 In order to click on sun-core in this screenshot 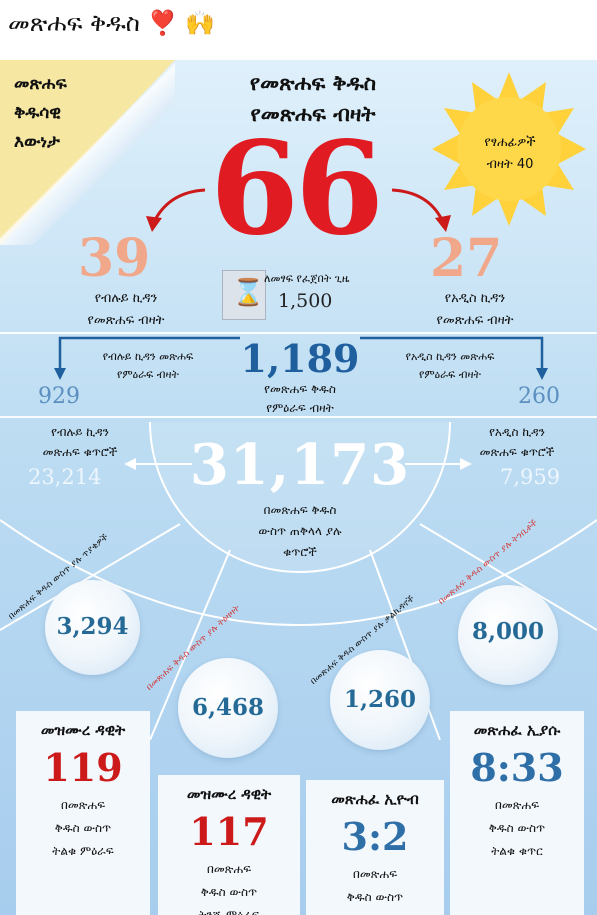, I will do `click(509, 149)`.